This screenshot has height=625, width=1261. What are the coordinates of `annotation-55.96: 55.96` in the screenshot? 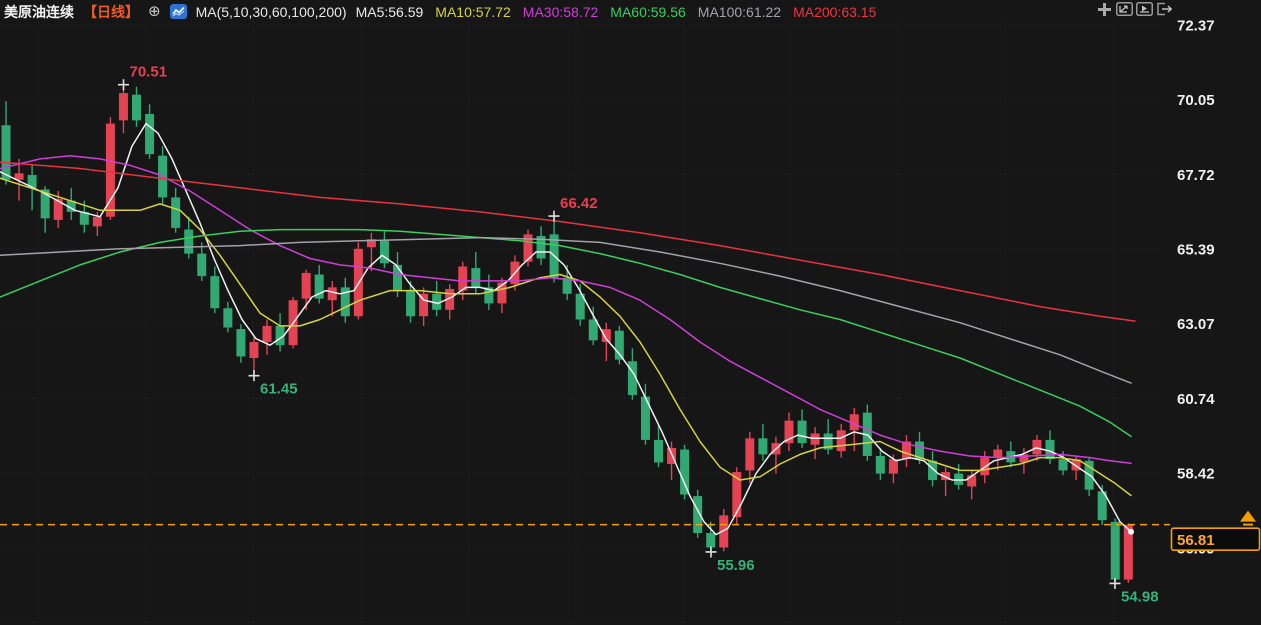 It's located at (730, 560).